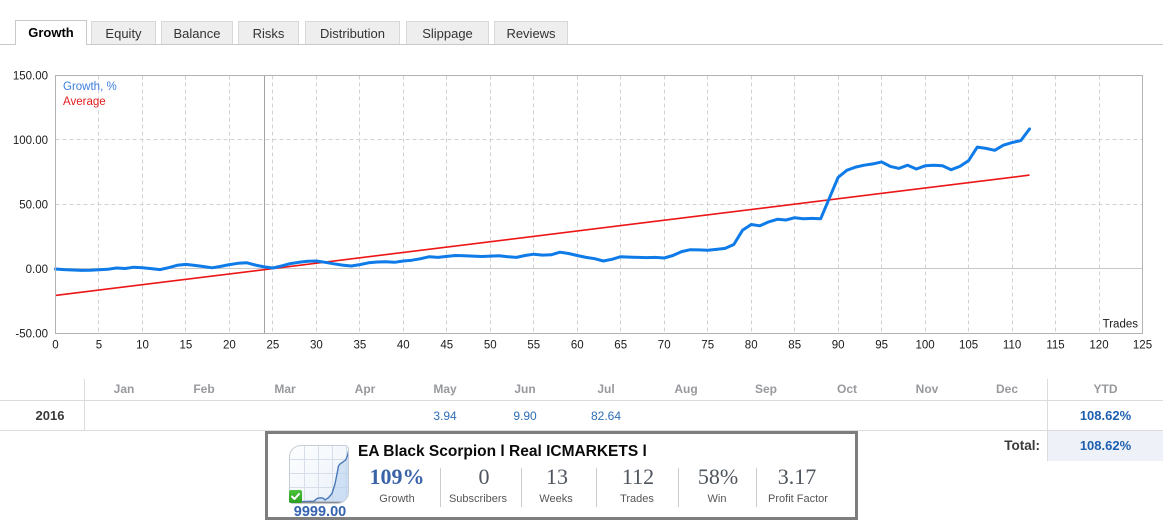 The height and width of the screenshot is (530, 1163). What do you see at coordinates (794, 346) in the screenshot?
I see `svg-text: 85` at bounding box center [794, 346].